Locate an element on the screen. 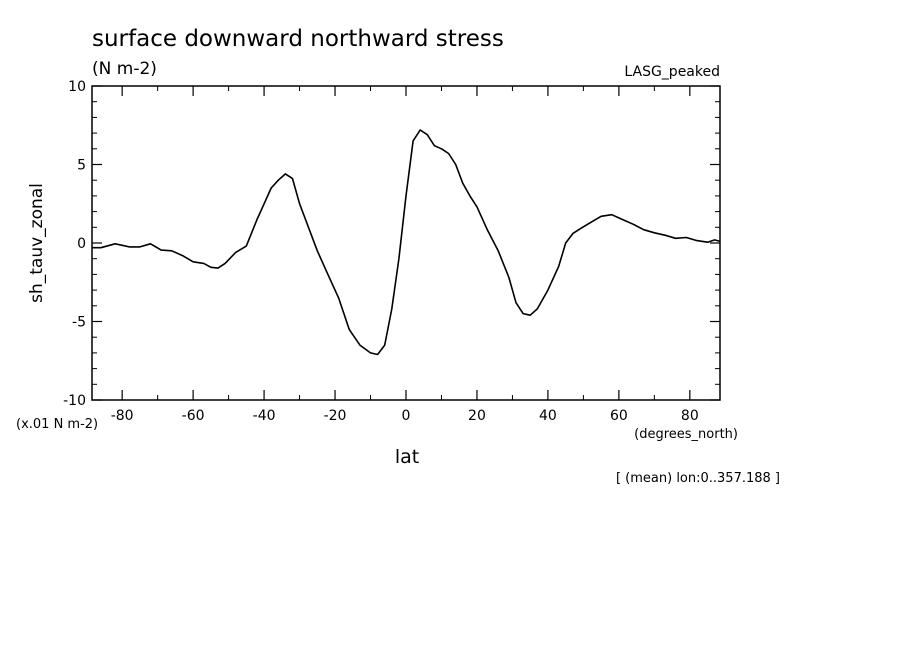 The image size is (904, 654). x-tick-label: -40 is located at coordinates (264, 416).